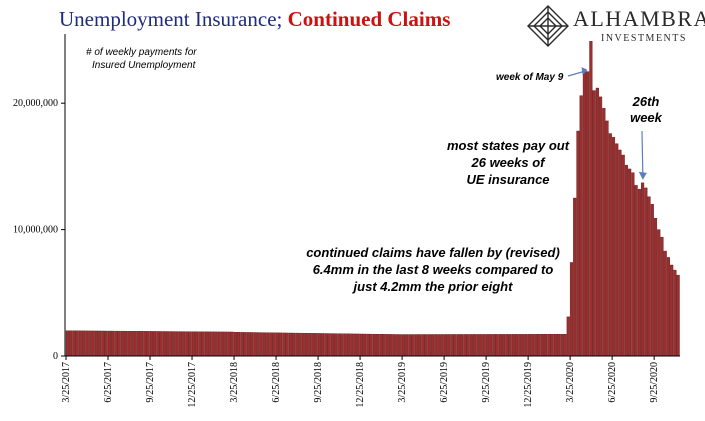 This screenshot has height=421, width=705. Describe the element at coordinates (570, 382) in the screenshot. I see `x-tick-label: 3/25/2020` at that location.